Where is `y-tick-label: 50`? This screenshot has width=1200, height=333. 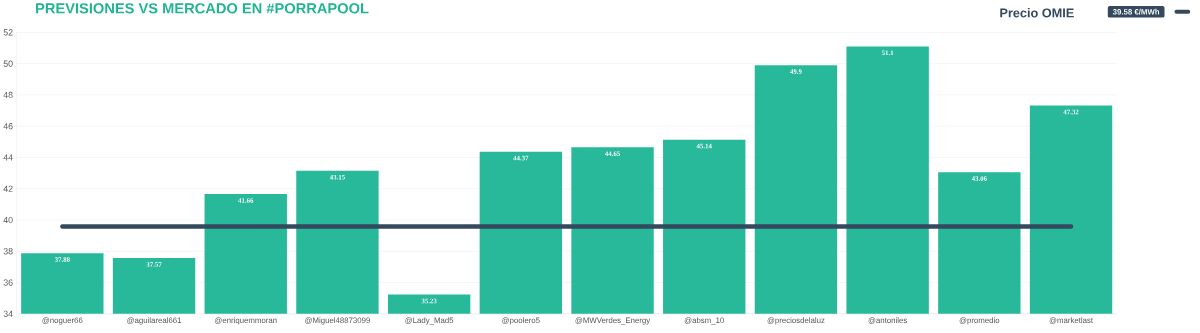
y-tick-label: 50 is located at coordinates (8, 63).